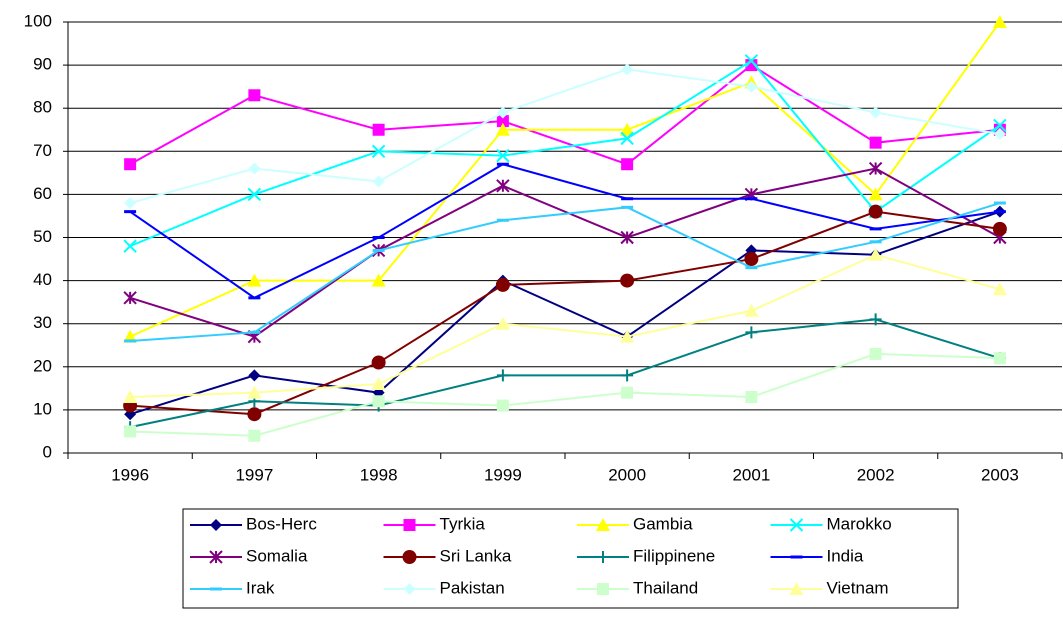 Image resolution: width=1063 pixels, height=643 pixels. What do you see at coordinates (859, 523) in the screenshot?
I see `legend-label: Marokko` at bounding box center [859, 523].